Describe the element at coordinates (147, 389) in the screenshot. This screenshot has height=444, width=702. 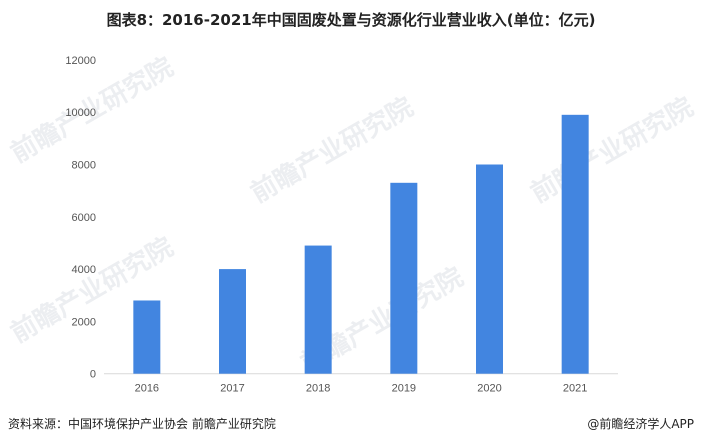
I see `x-tick-label: 2016` at that location.